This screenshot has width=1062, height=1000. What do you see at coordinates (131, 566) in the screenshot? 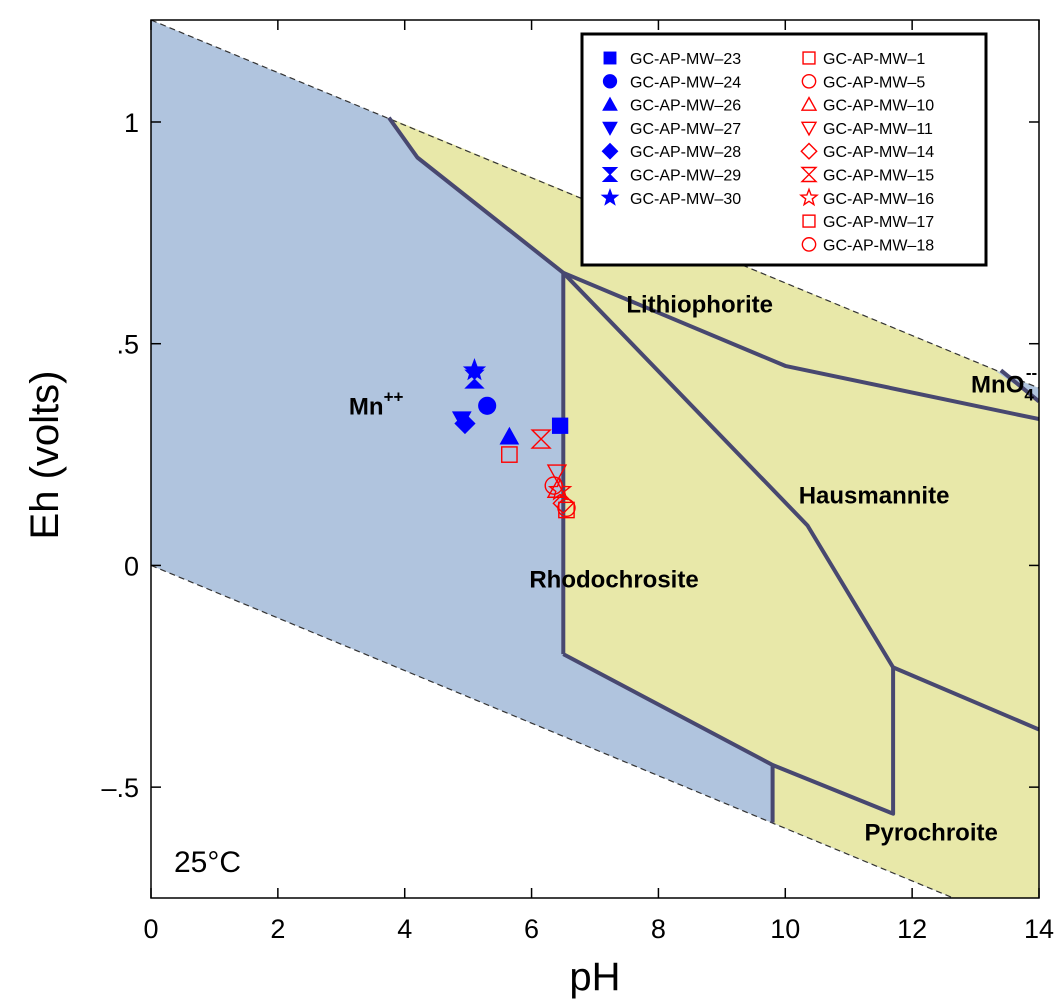
I see `y-tick-label: 0` at bounding box center [131, 566].